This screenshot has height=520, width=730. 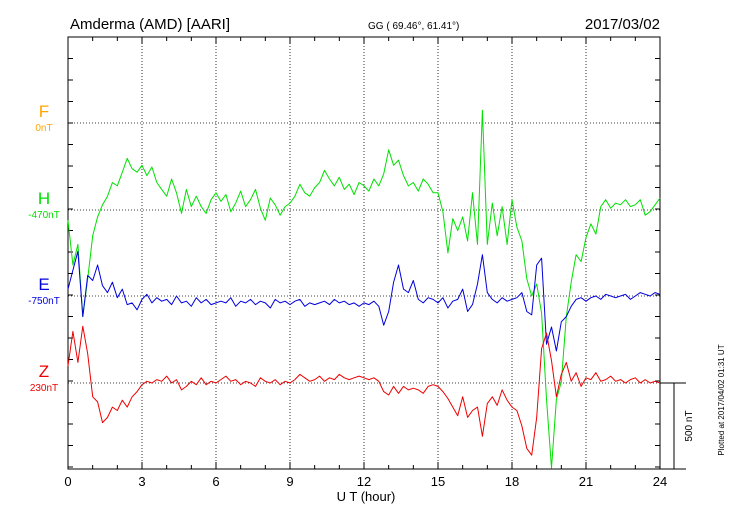 What do you see at coordinates (44, 111) in the screenshot?
I see `component-name-f: F` at bounding box center [44, 111].